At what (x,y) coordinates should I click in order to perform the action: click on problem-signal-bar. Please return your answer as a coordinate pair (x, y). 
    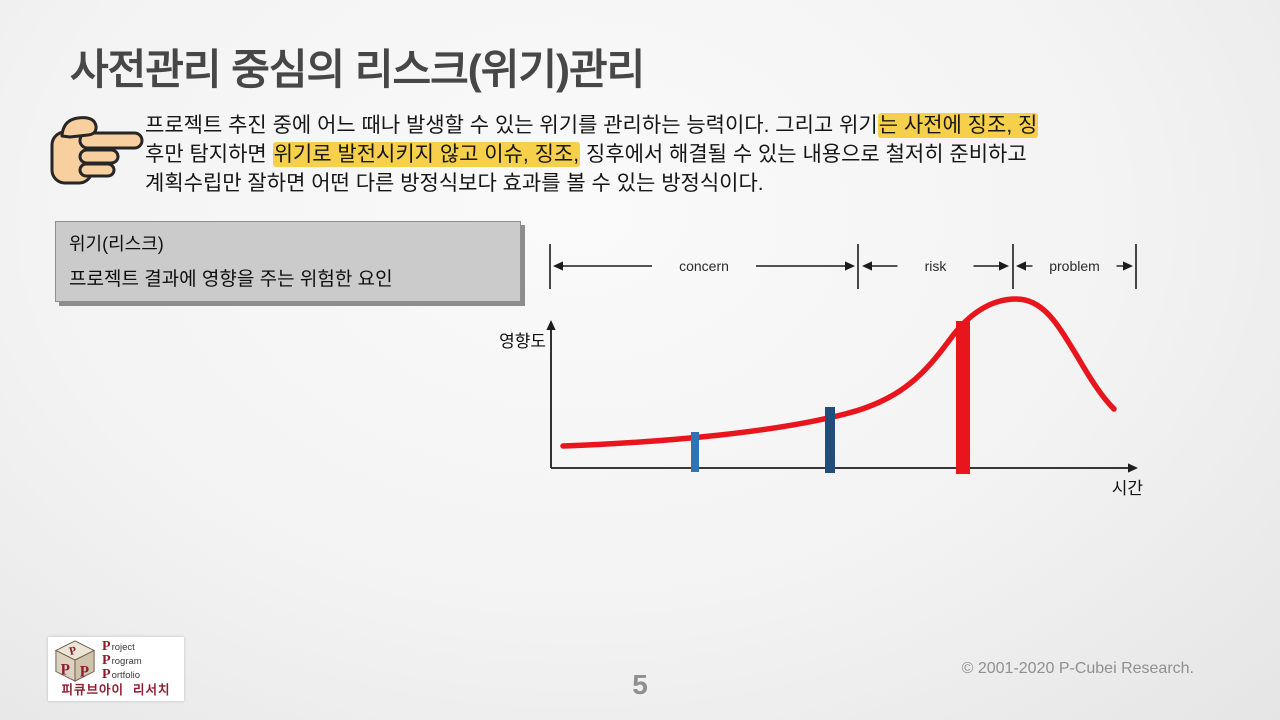
    Looking at the image, I should click on (963, 397).